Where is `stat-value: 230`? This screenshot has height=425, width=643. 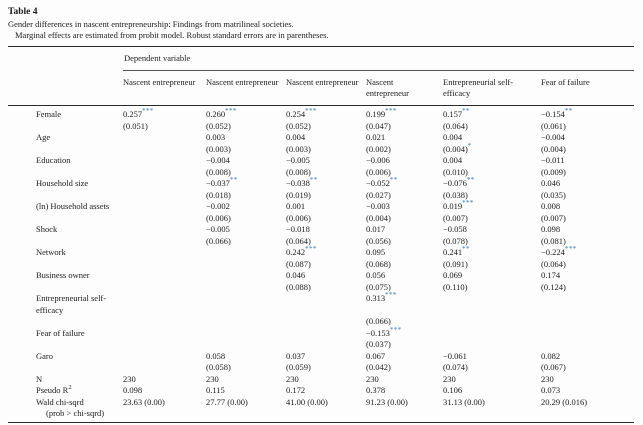
stat-value: 230 is located at coordinates (547, 378).